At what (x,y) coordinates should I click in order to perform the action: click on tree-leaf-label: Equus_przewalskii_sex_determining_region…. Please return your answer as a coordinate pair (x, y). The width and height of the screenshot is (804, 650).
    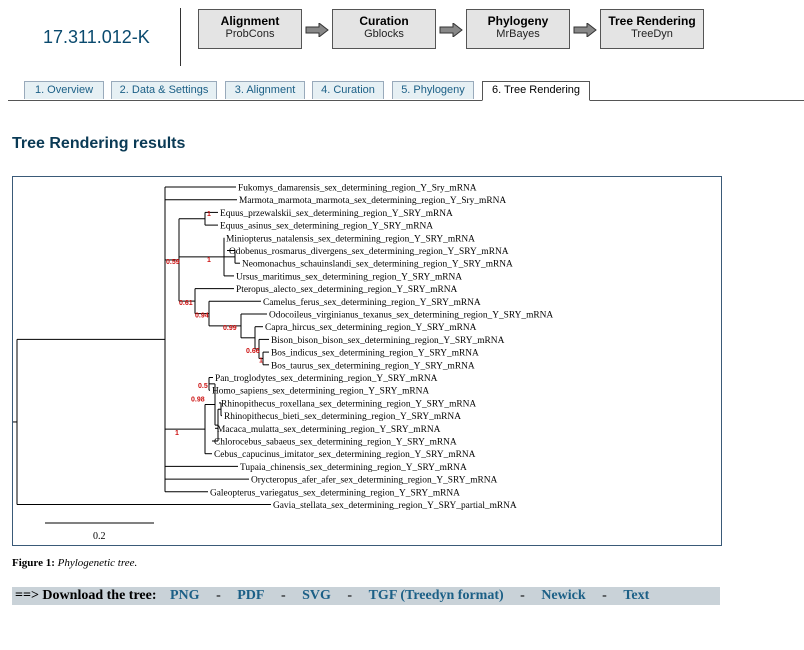
    Looking at the image, I should click on (336, 214).